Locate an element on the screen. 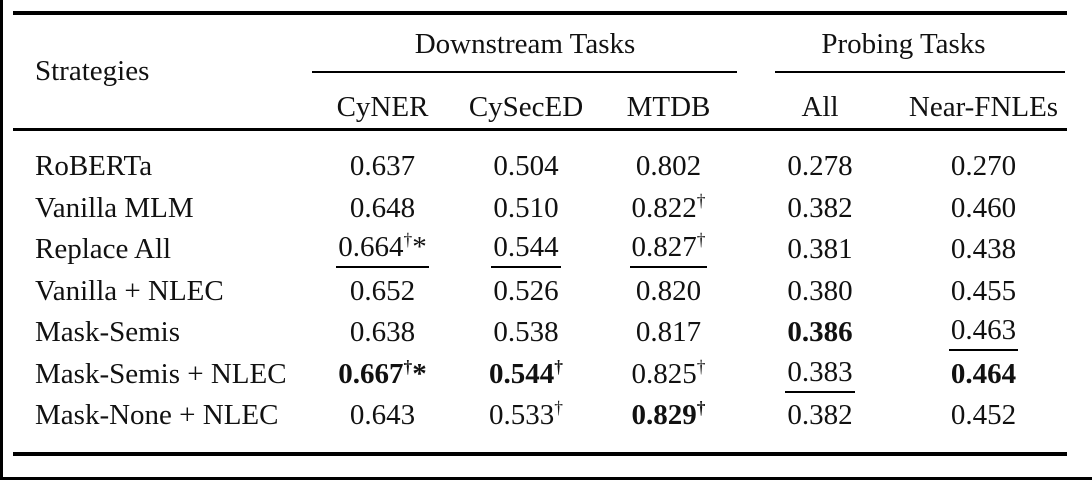  cell-value: 0.380 is located at coordinates (820, 290).